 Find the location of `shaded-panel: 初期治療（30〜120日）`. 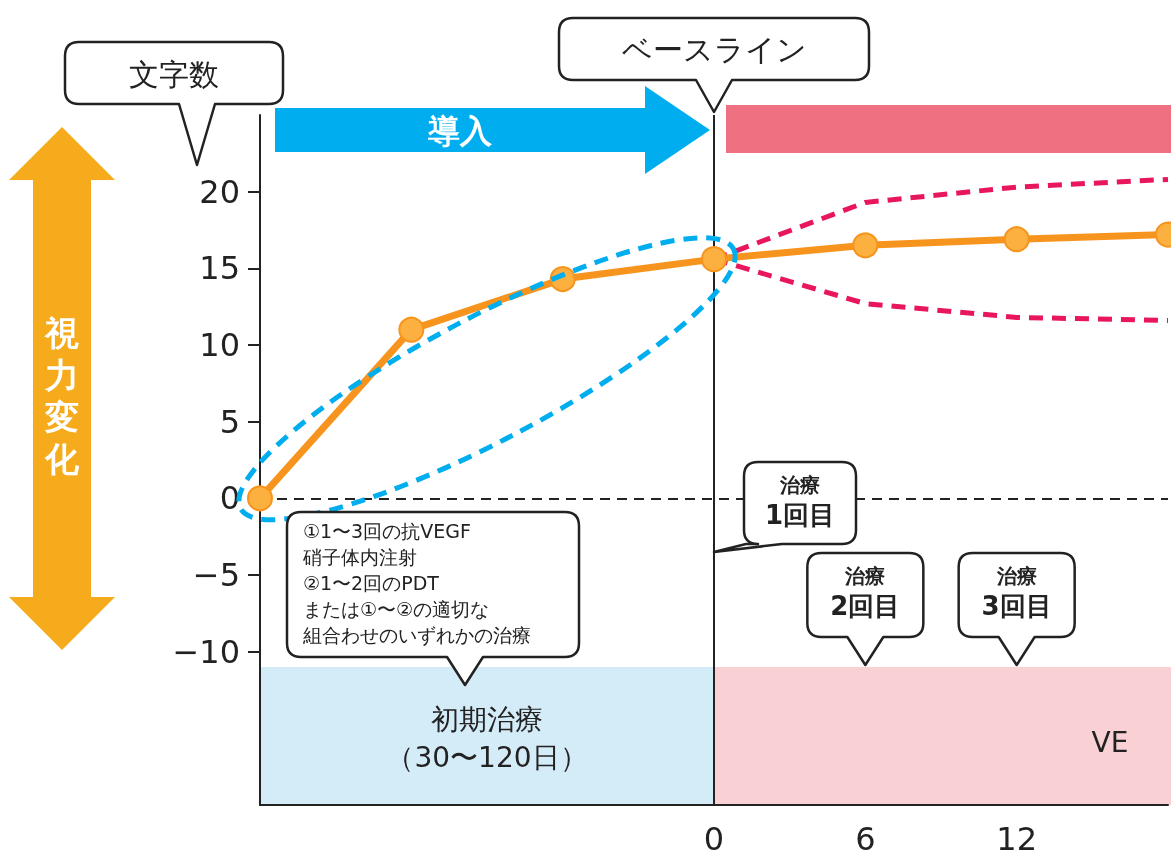

shaded-panel: 初期治療（30〜120日） is located at coordinates (487, 736).